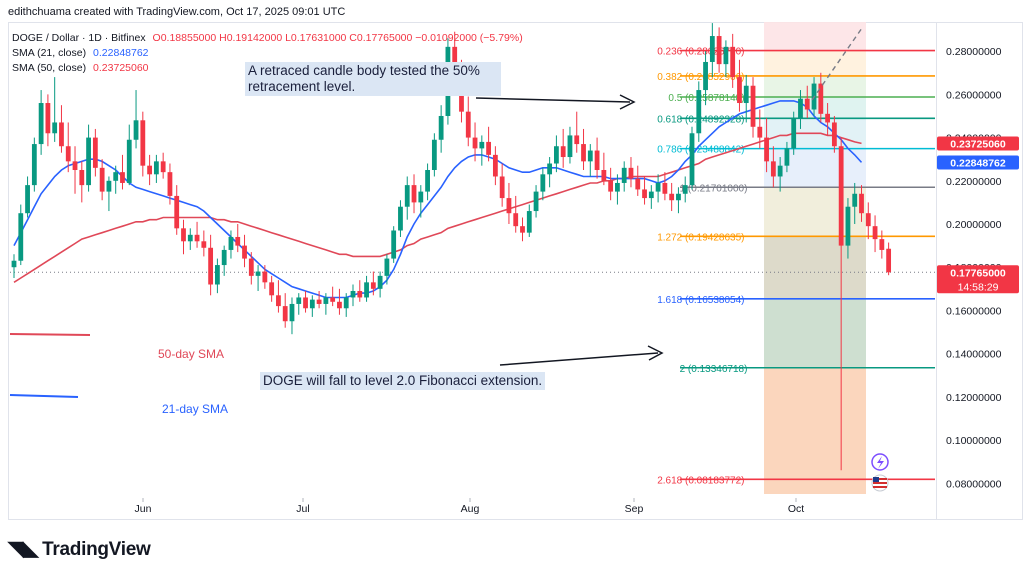 The height and width of the screenshot is (574, 1024). Describe the element at coordinates (49, 68) in the screenshot. I see `sma50-legend-label: SMA (50, close)` at that location.